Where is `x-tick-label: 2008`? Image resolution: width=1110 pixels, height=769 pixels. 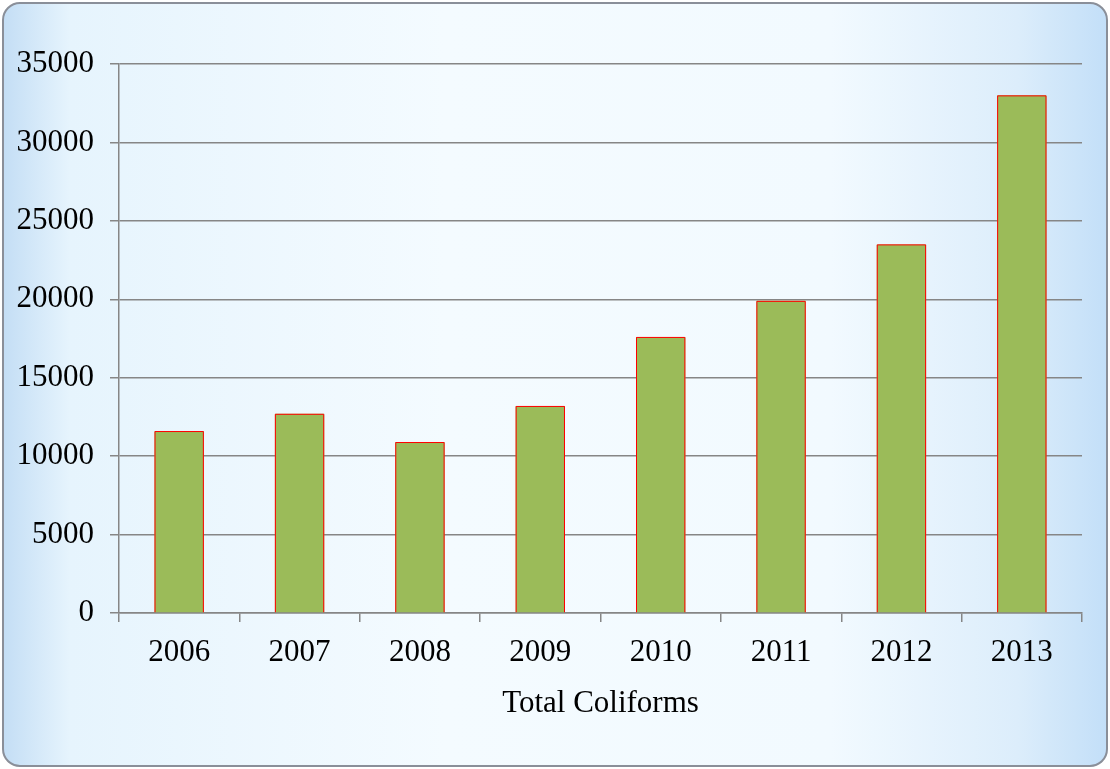
x-tick-label: 2008 is located at coordinates (419, 650).